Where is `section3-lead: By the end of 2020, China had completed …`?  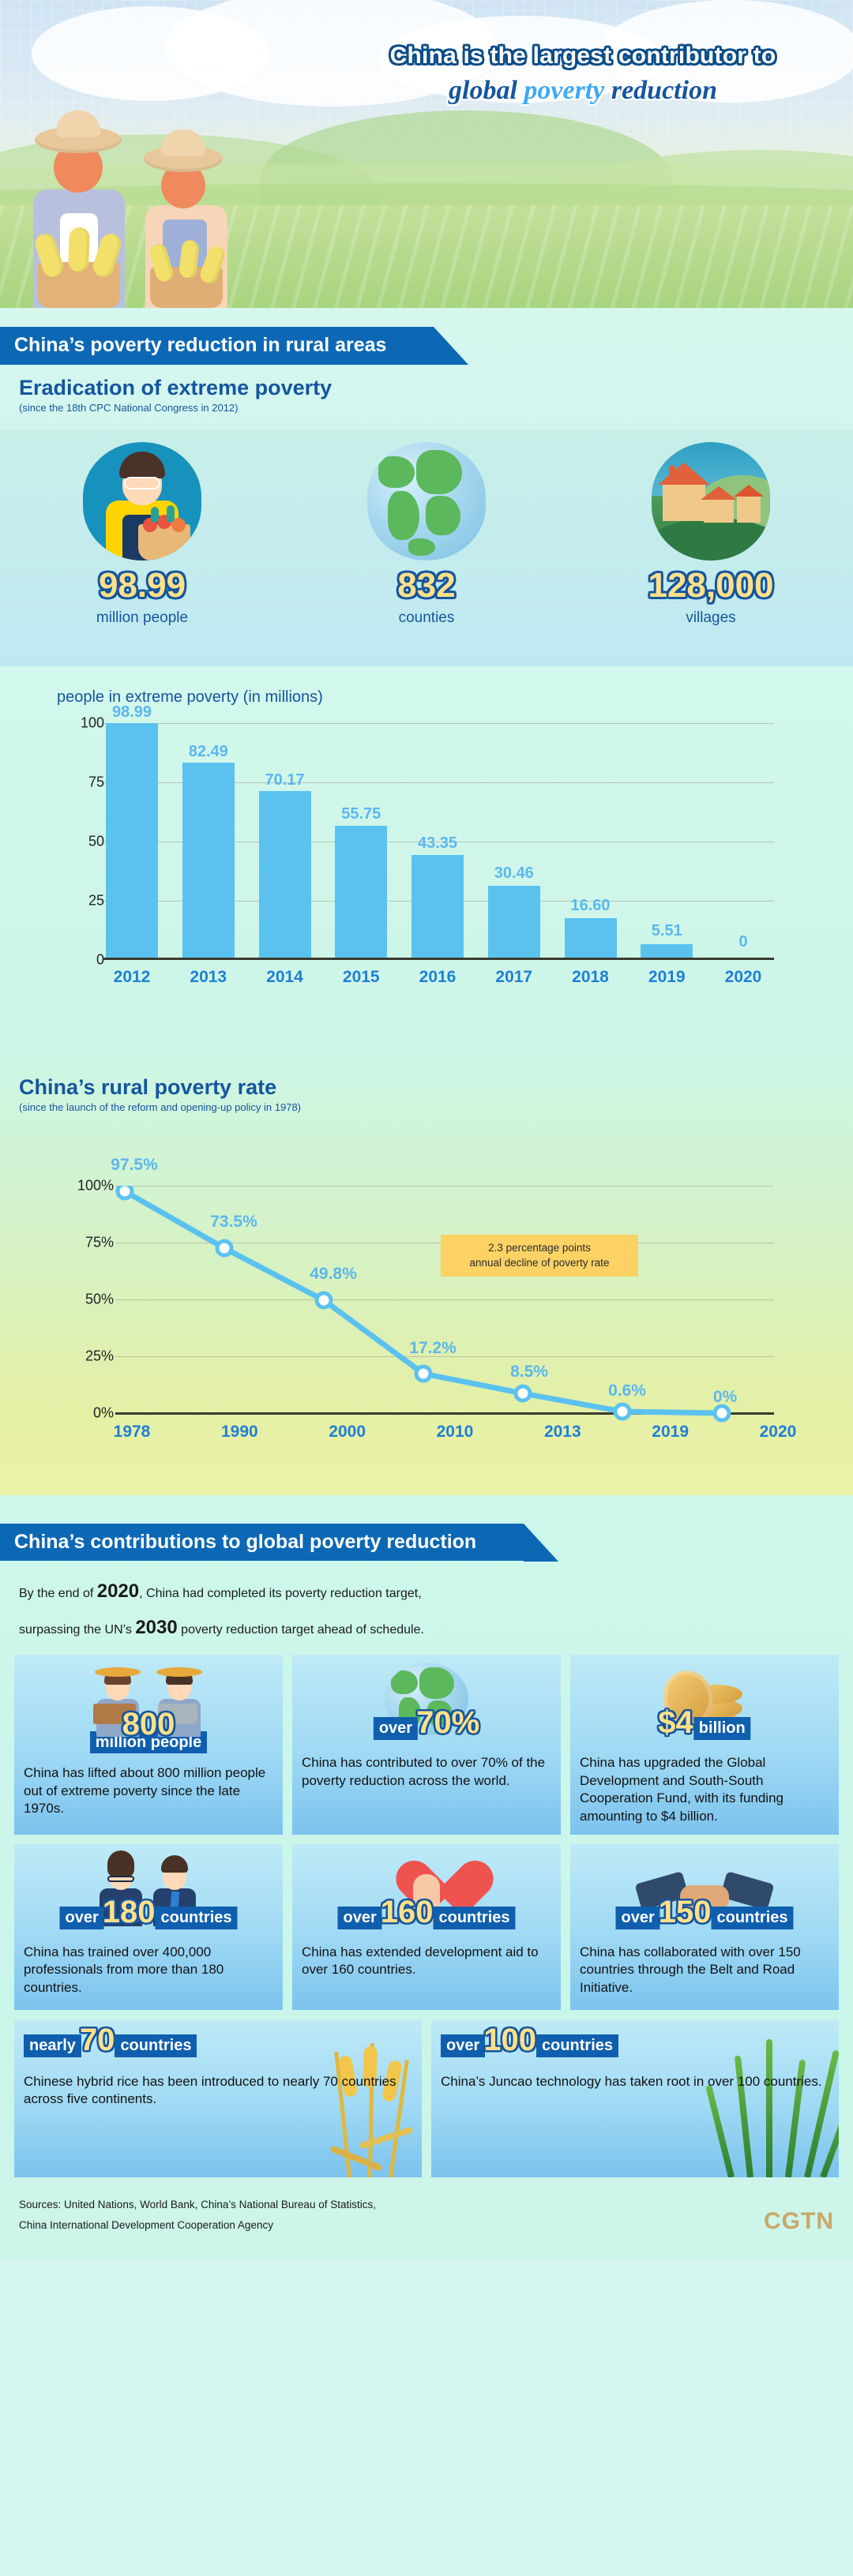 section3-lead: By the end of 2020, China had completed … is located at coordinates (426, 1603).